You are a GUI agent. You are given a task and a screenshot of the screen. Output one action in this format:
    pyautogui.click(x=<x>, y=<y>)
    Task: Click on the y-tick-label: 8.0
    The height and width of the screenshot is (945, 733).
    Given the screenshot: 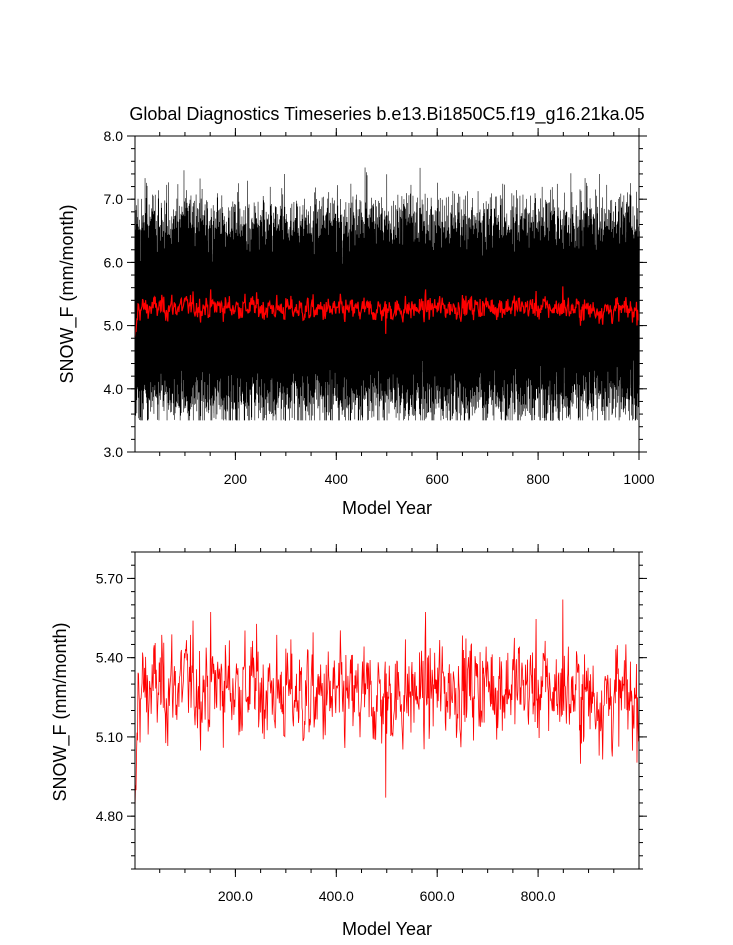 What is the action you would take?
    pyautogui.click(x=114, y=136)
    